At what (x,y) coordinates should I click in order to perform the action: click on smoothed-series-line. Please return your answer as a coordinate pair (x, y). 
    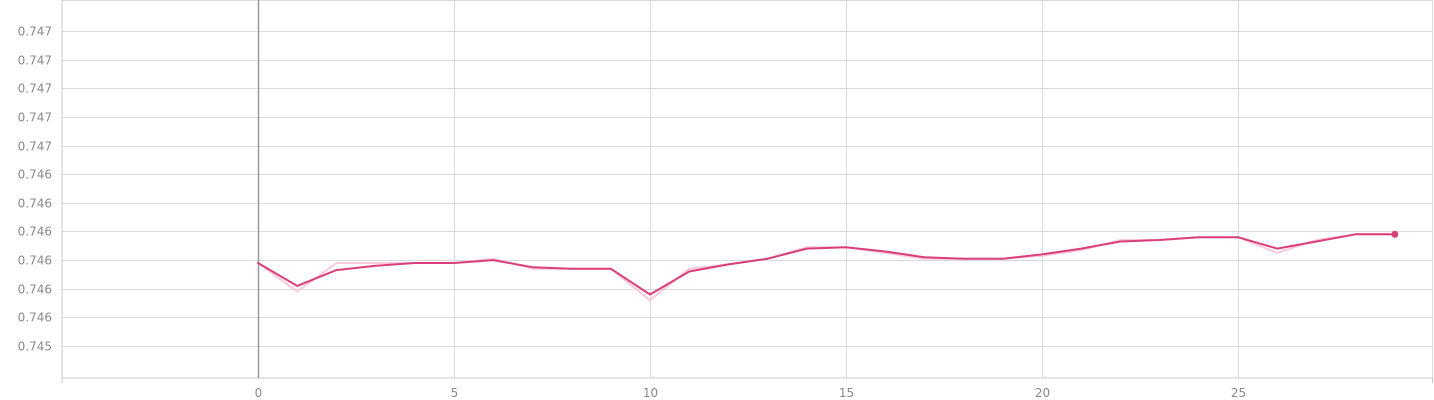
    Looking at the image, I should click on (826, 264).